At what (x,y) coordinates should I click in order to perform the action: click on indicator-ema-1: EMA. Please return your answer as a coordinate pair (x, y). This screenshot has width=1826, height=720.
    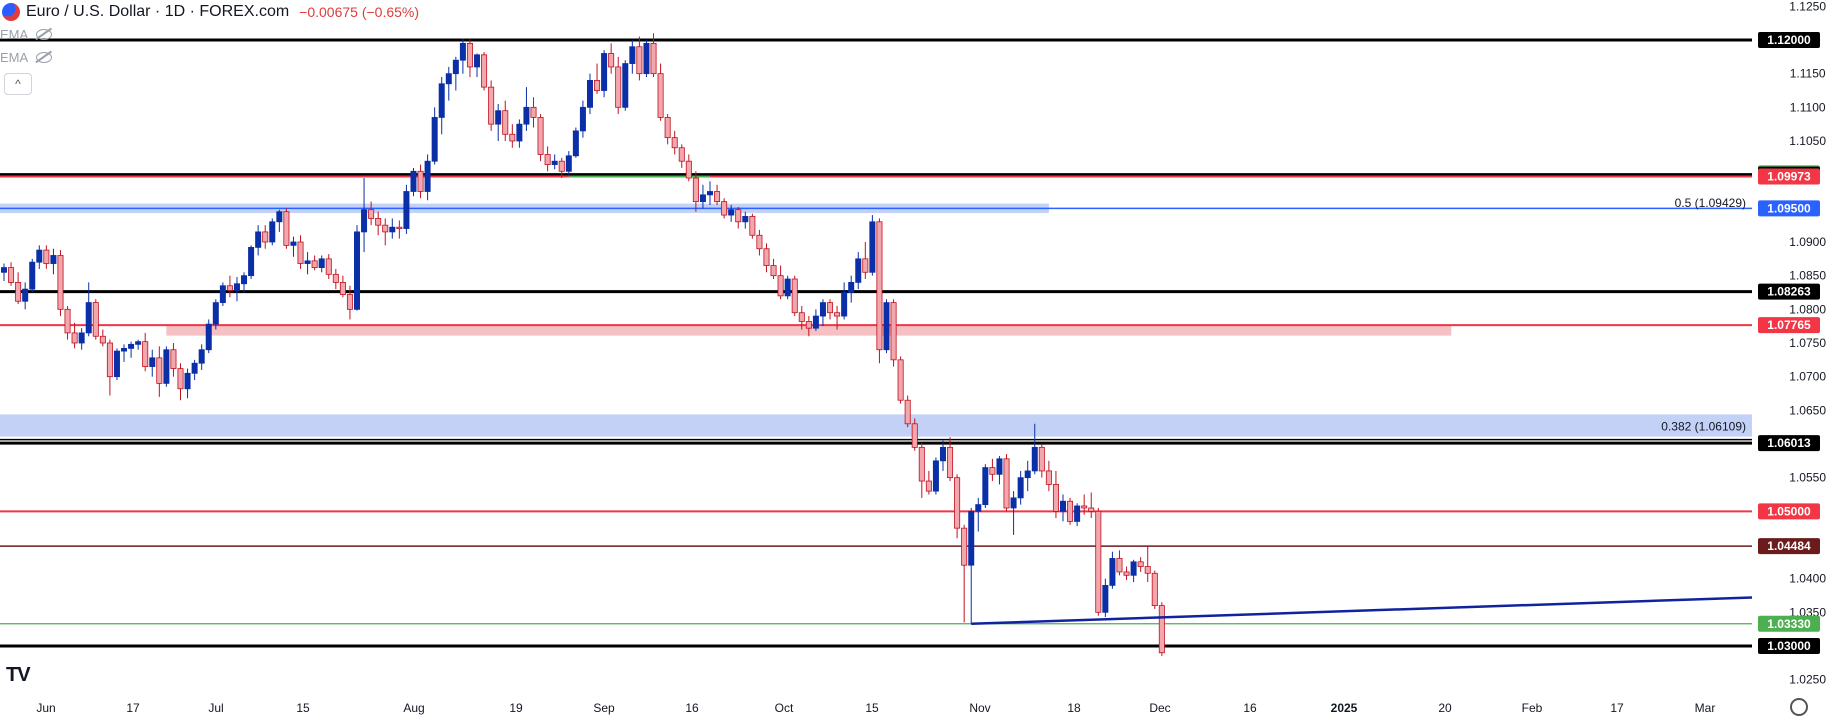
    Looking at the image, I should click on (26, 34).